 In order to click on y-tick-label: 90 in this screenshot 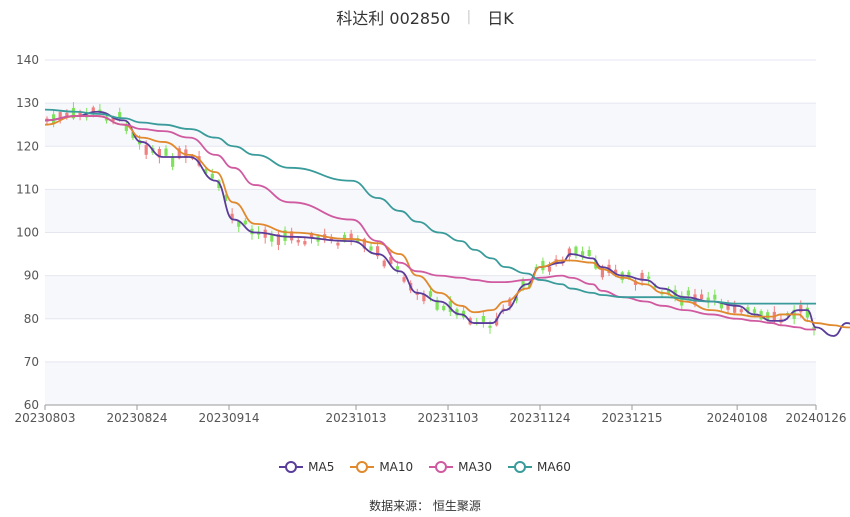, I will do `click(31, 276)`.